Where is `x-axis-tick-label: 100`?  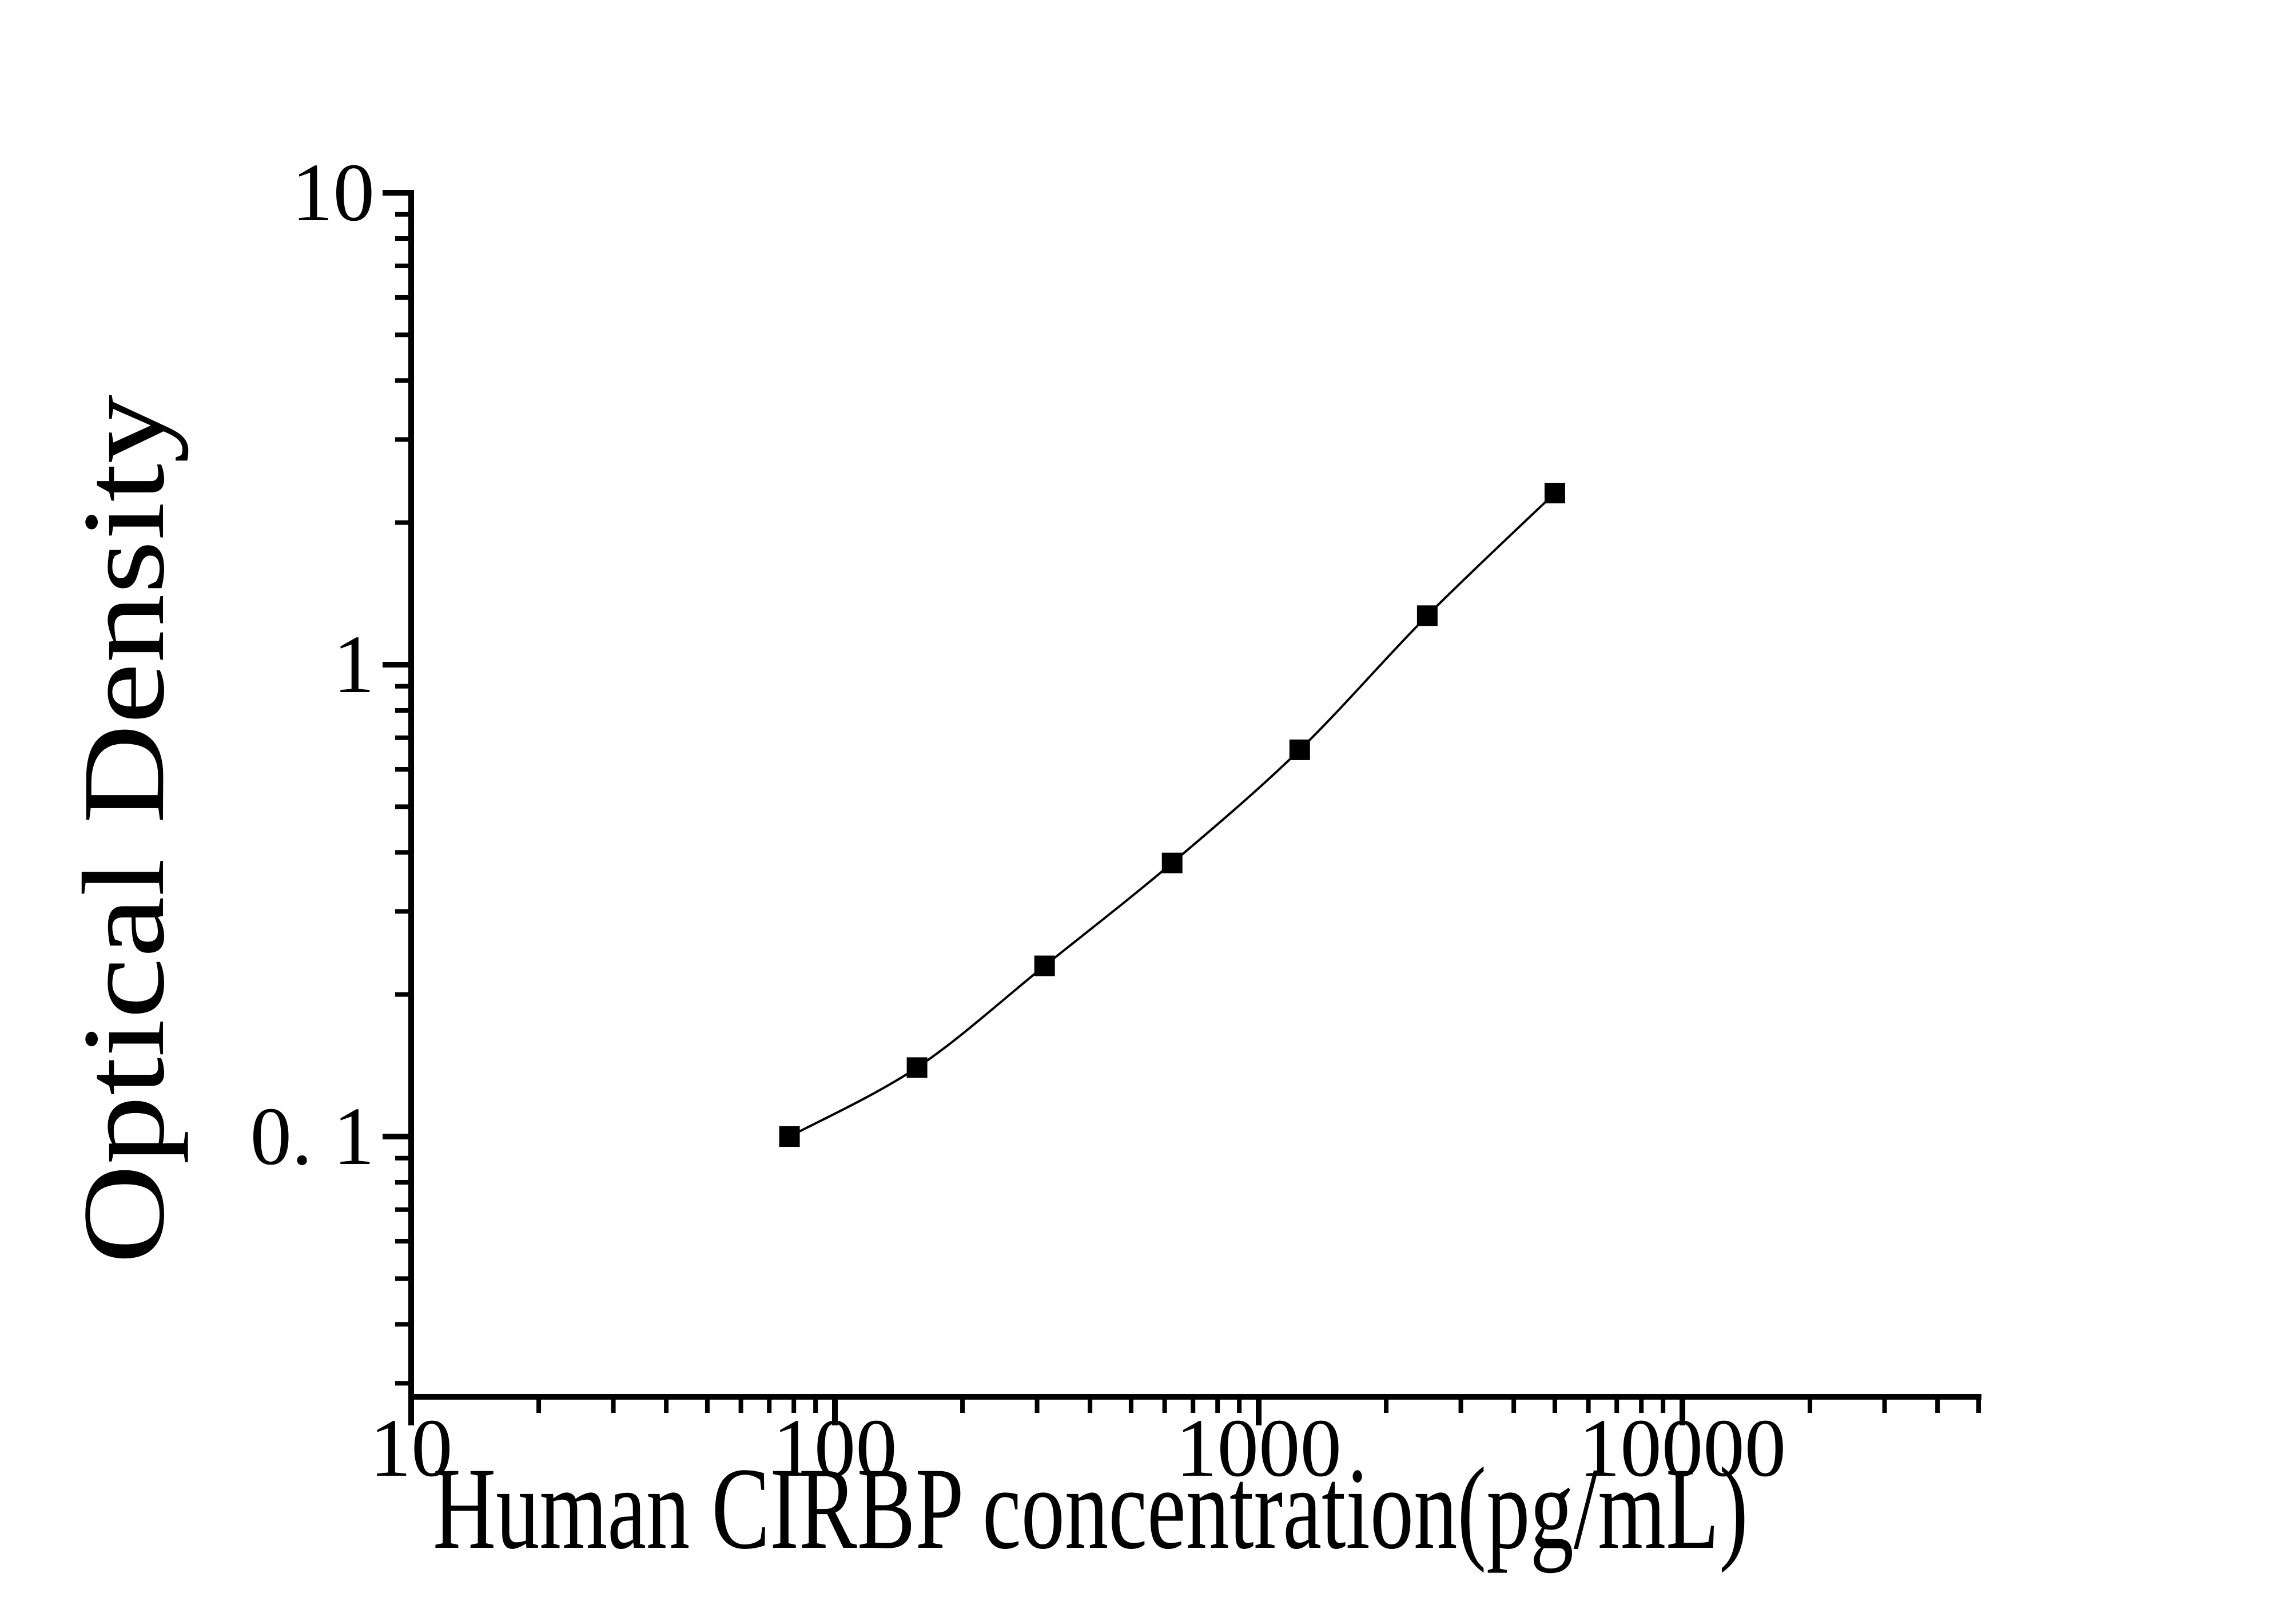
x-axis-tick-label: 100 is located at coordinates (835, 1448).